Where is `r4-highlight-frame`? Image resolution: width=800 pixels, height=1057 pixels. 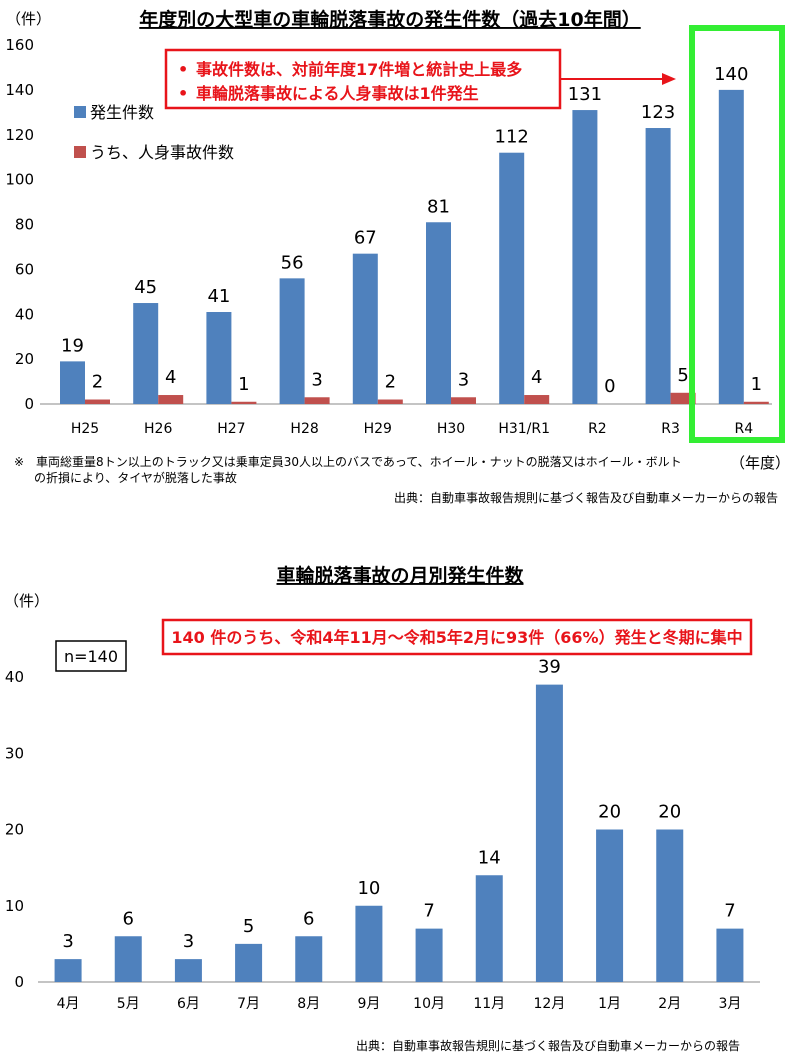 r4-highlight-frame is located at coordinates (737, 234).